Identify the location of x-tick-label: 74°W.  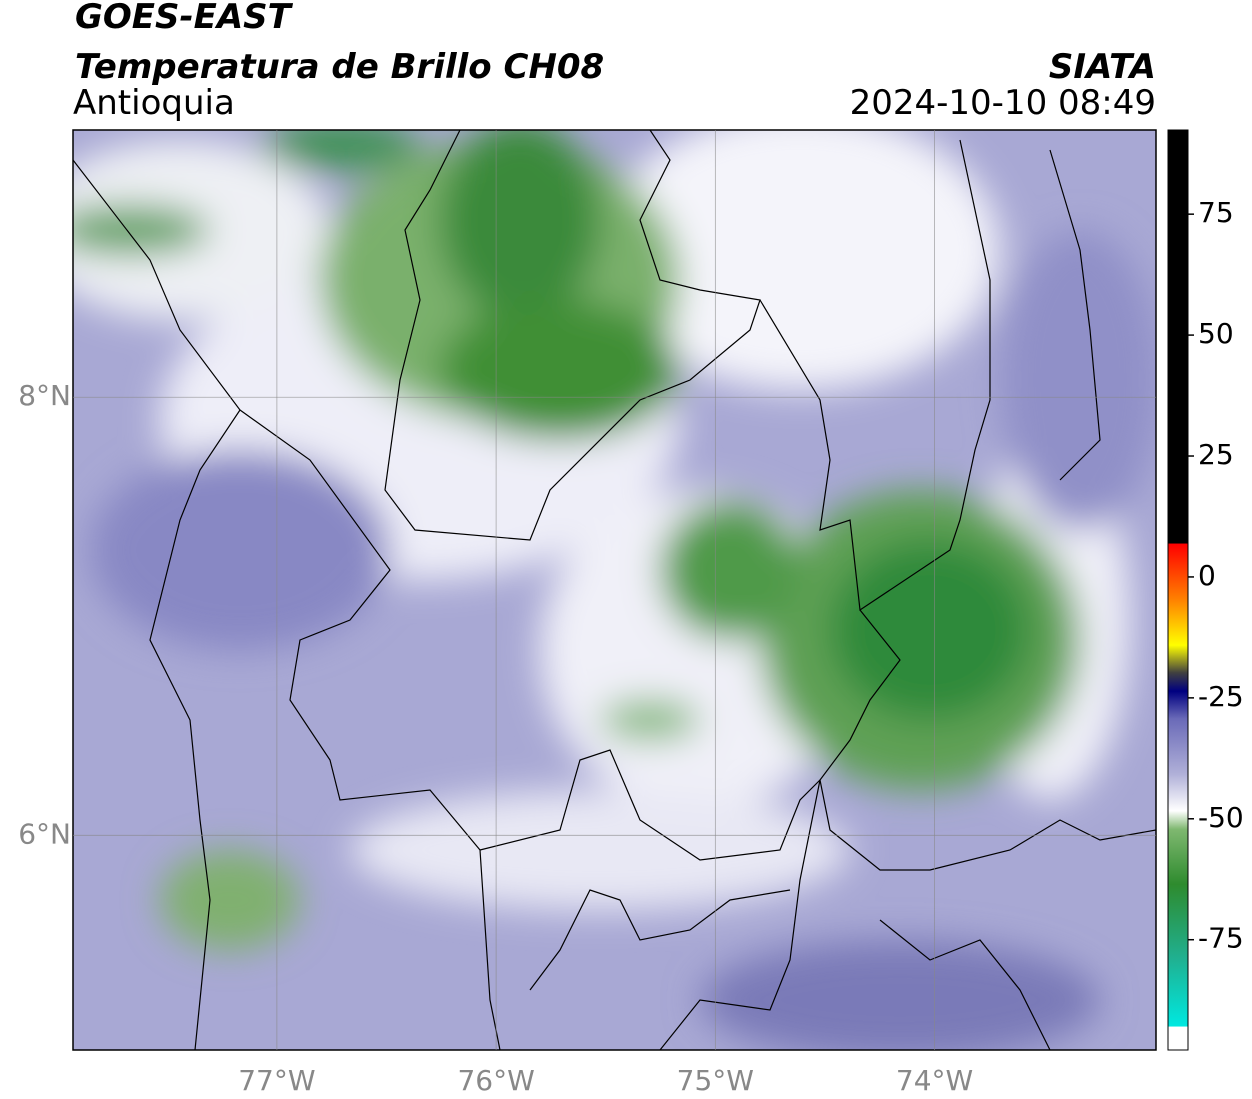
(934, 1080).